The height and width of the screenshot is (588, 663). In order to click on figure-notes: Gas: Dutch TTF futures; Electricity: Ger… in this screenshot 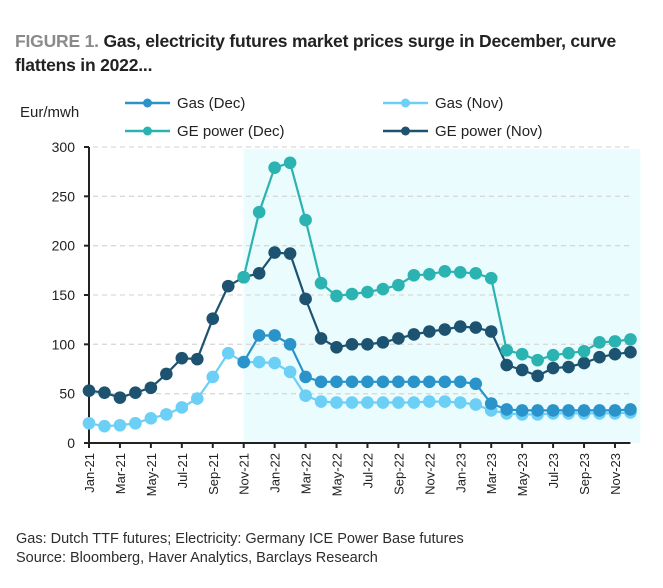, I will do `click(240, 549)`.